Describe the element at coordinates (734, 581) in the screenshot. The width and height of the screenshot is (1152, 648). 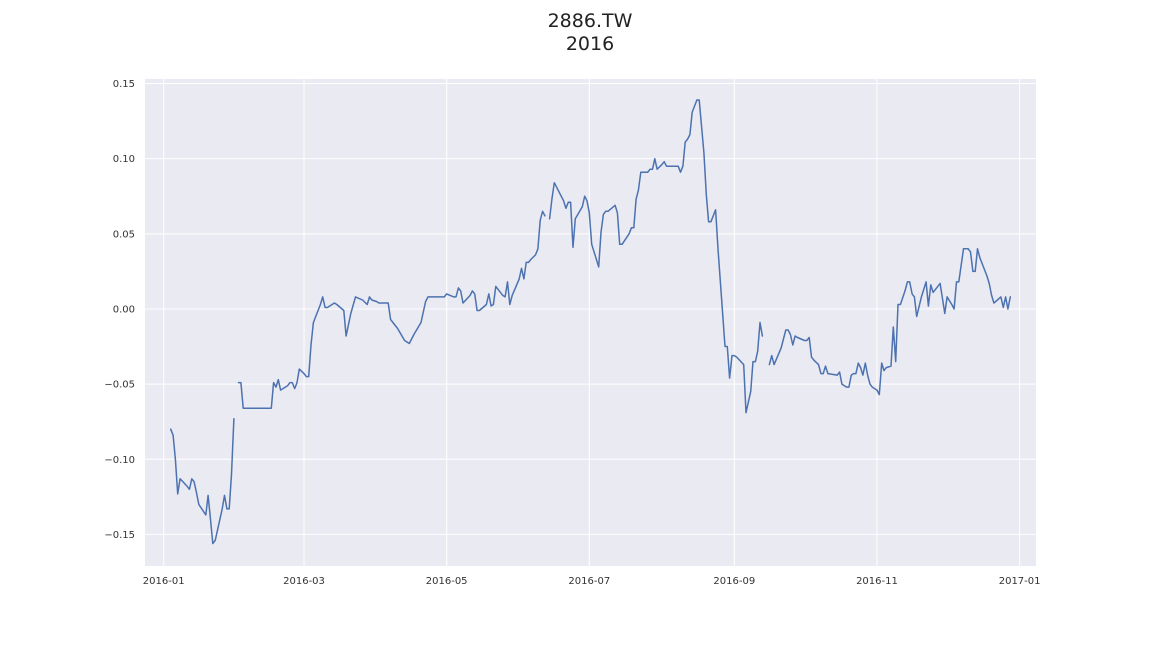
I see `x-tick-label: 2016-09` at that location.